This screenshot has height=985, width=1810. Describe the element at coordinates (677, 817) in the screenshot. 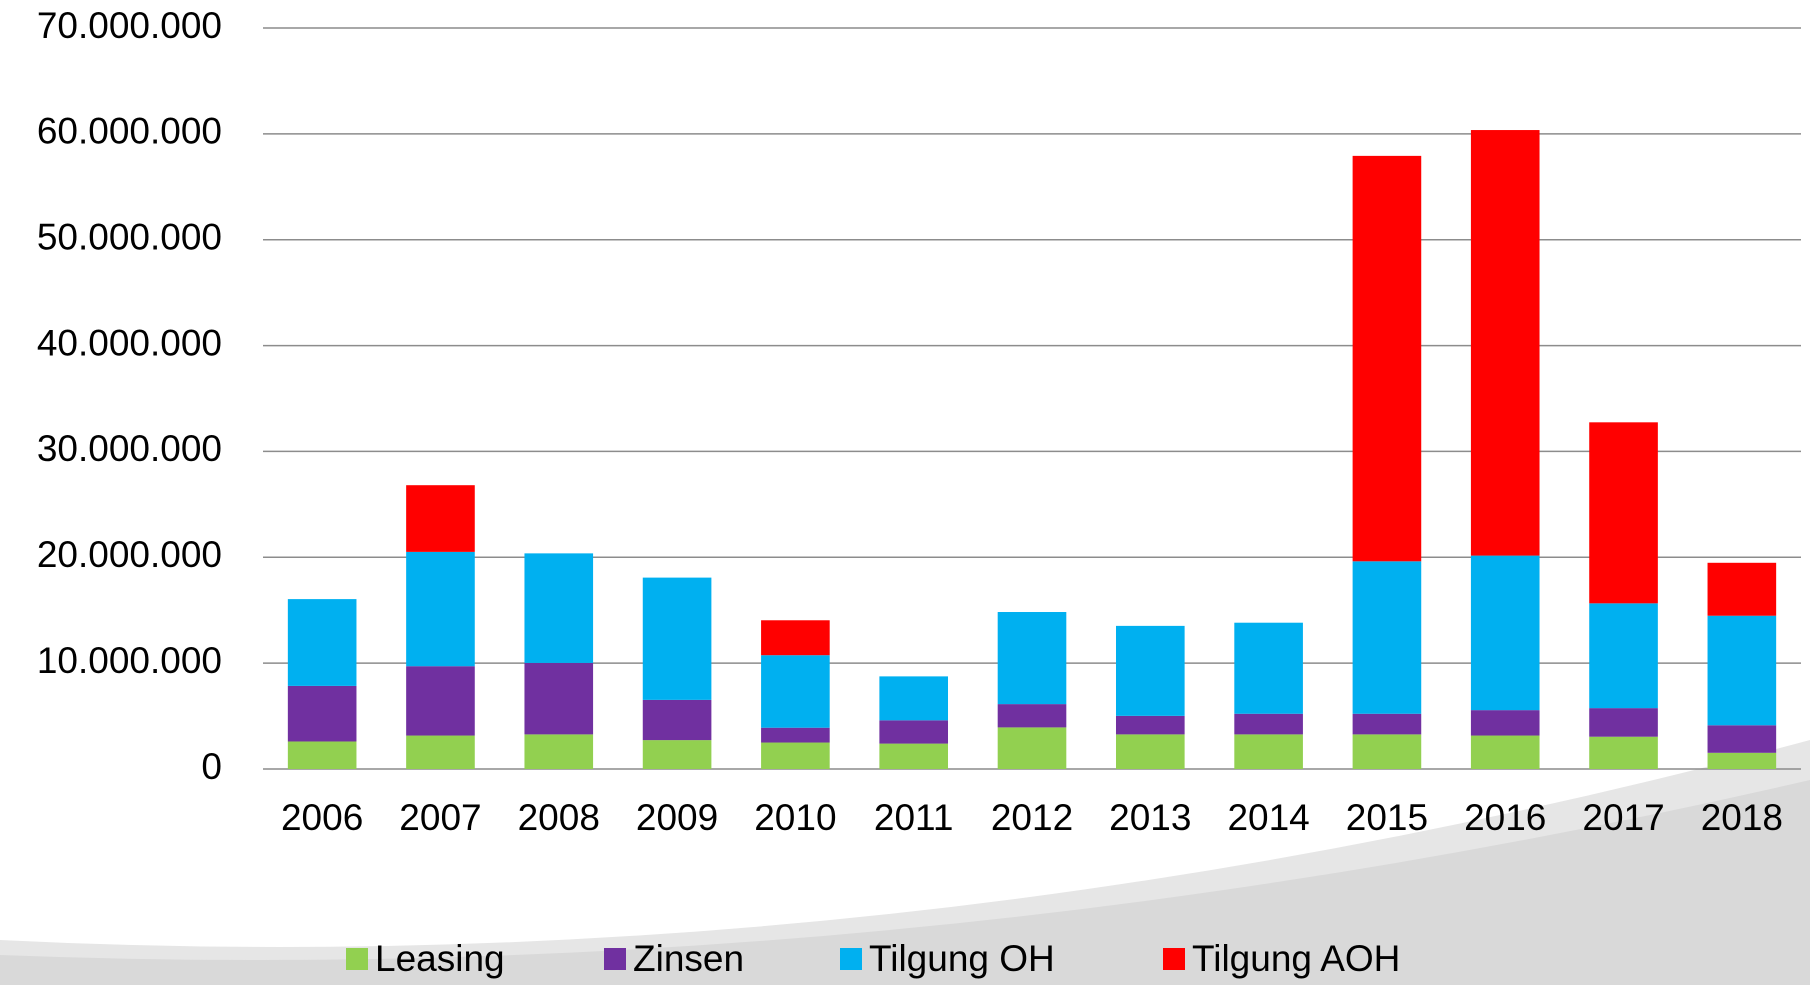

I see `x-tick-label: 2009` at that location.